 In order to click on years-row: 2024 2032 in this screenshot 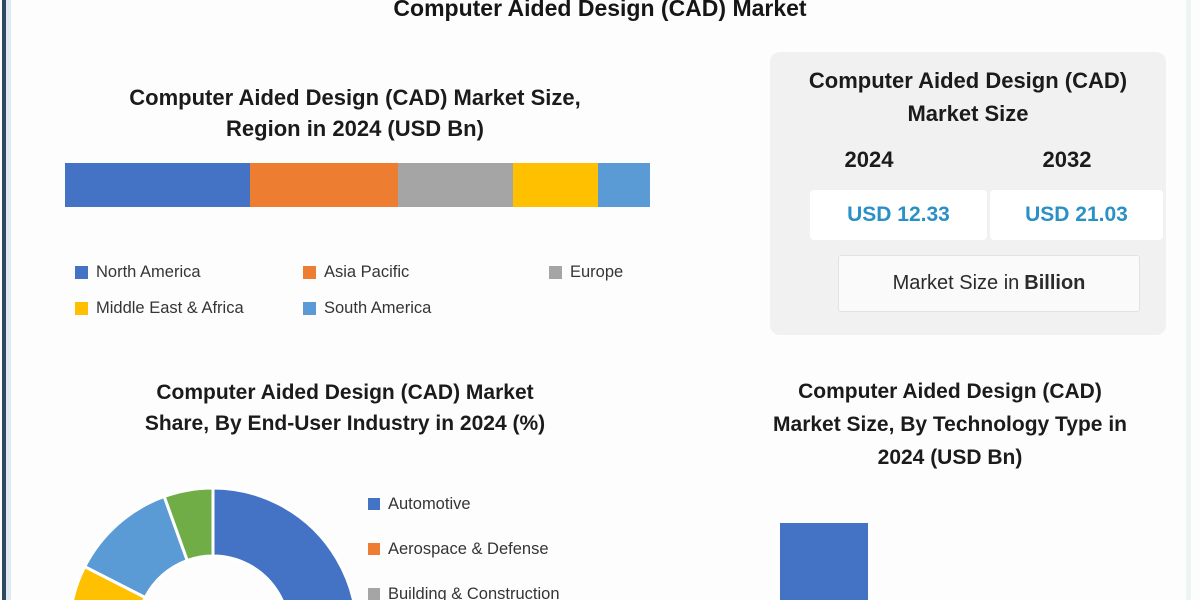, I will do `click(968, 160)`.